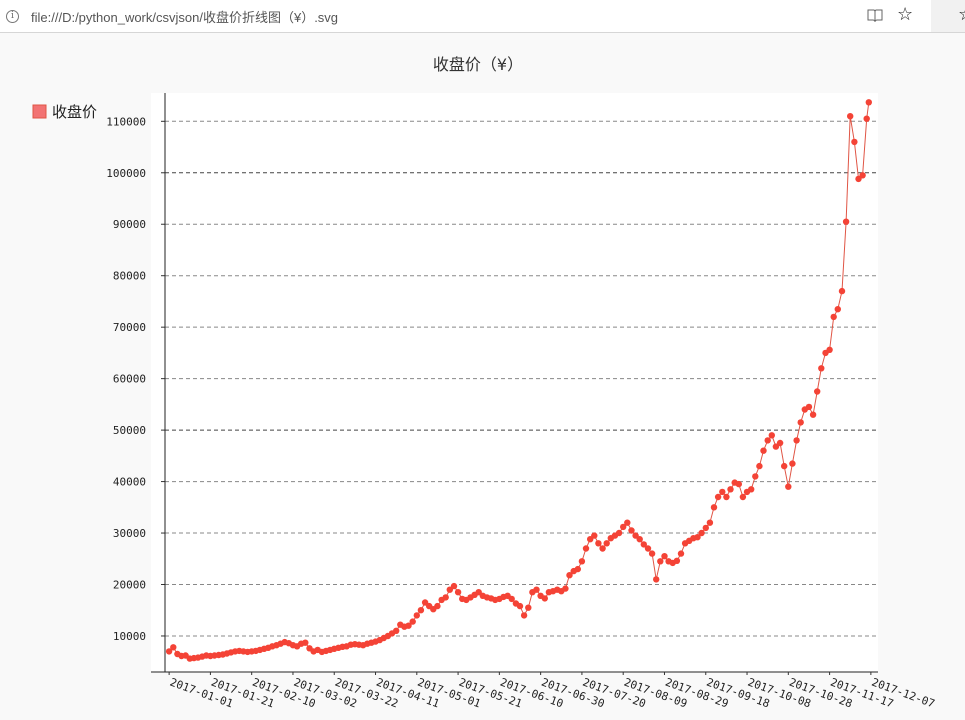 The height and width of the screenshot is (720, 965). I want to click on y-tick-label: 70000, so click(129, 327).